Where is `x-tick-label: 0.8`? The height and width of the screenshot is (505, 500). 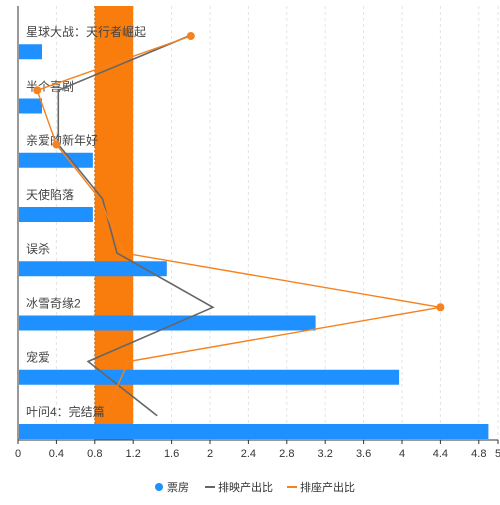
x-tick-label: 0.8 is located at coordinates (94, 454).